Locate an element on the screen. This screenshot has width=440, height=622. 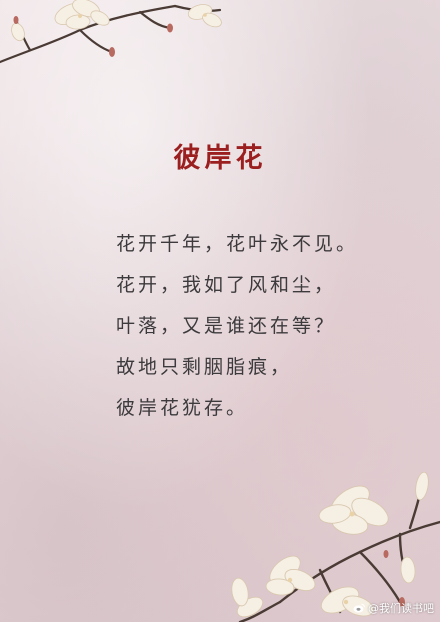
poem-line: 花开千年，花叶永不见。 is located at coordinates (237, 244).